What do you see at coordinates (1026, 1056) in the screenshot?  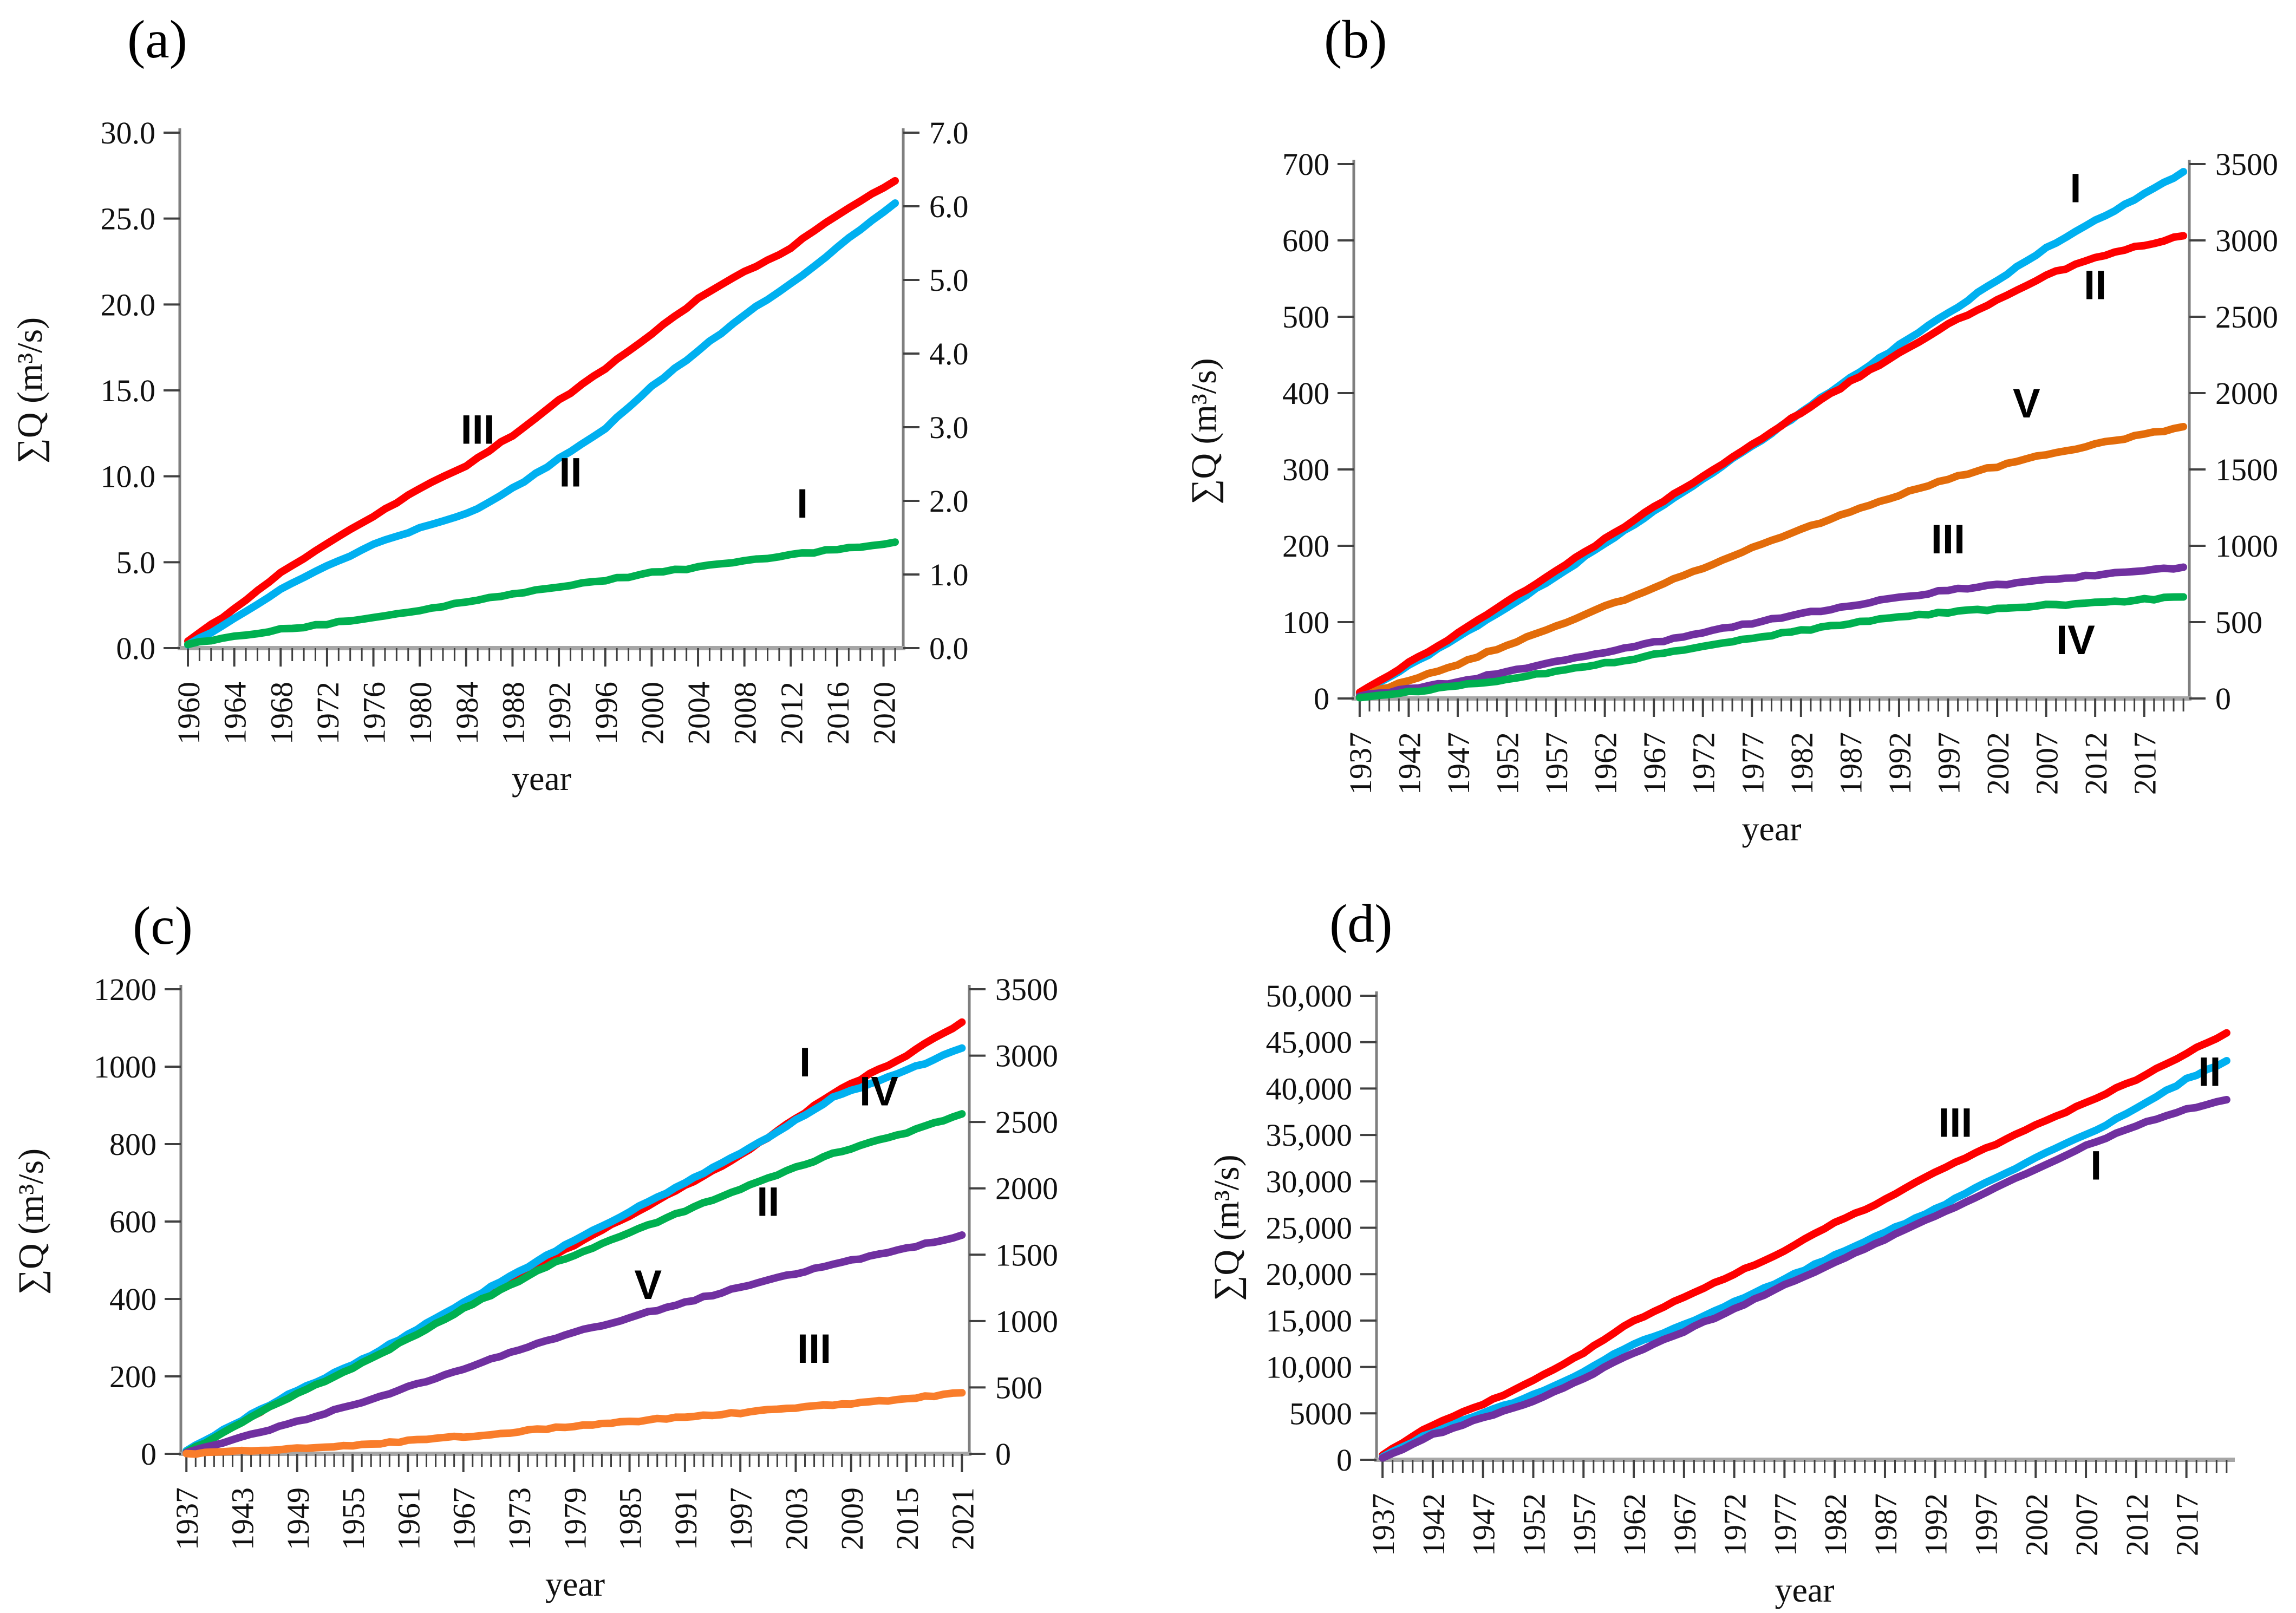 I see `right-axis-tick-label: 3000` at bounding box center [1026, 1056].